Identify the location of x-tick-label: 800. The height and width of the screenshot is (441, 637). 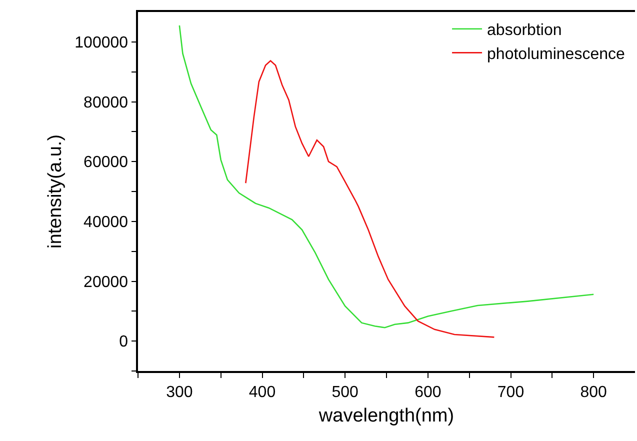
(594, 392).